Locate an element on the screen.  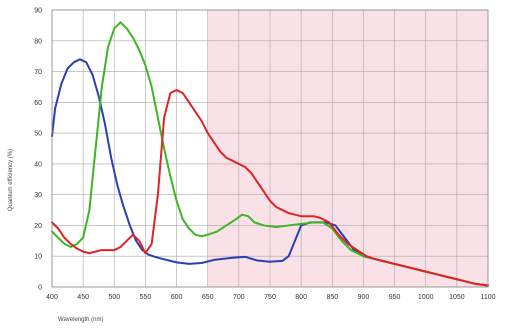
y-tick-label: 10 is located at coordinates (38, 257).